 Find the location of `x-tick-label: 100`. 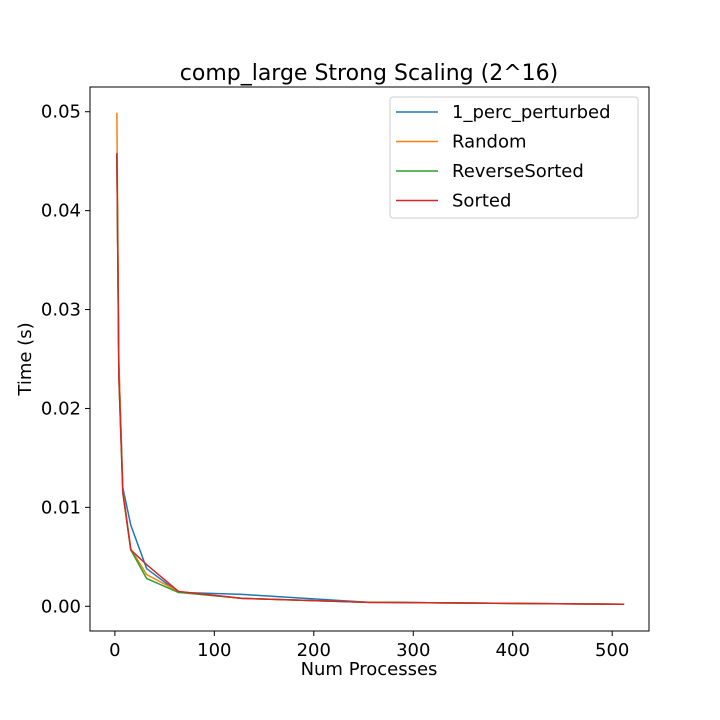

x-tick-label: 100 is located at coordinates (214, 650).